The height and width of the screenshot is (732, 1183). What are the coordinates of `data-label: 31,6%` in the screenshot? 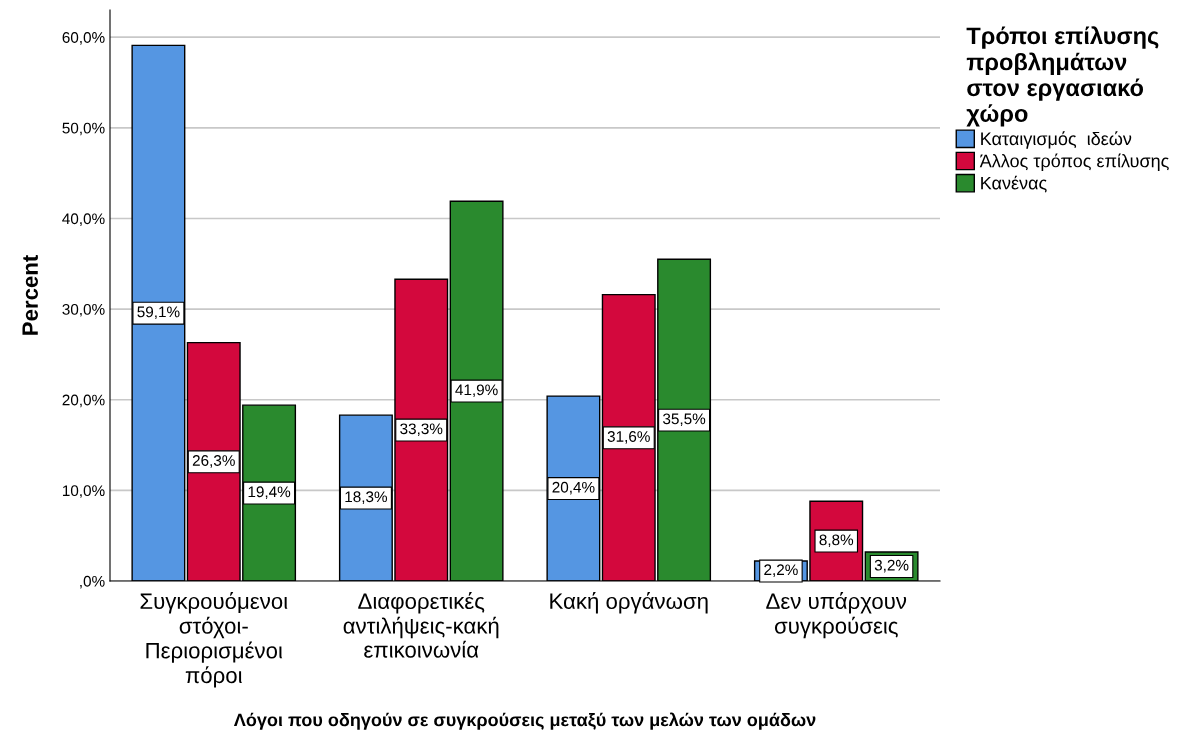 It's located at (628, 437).